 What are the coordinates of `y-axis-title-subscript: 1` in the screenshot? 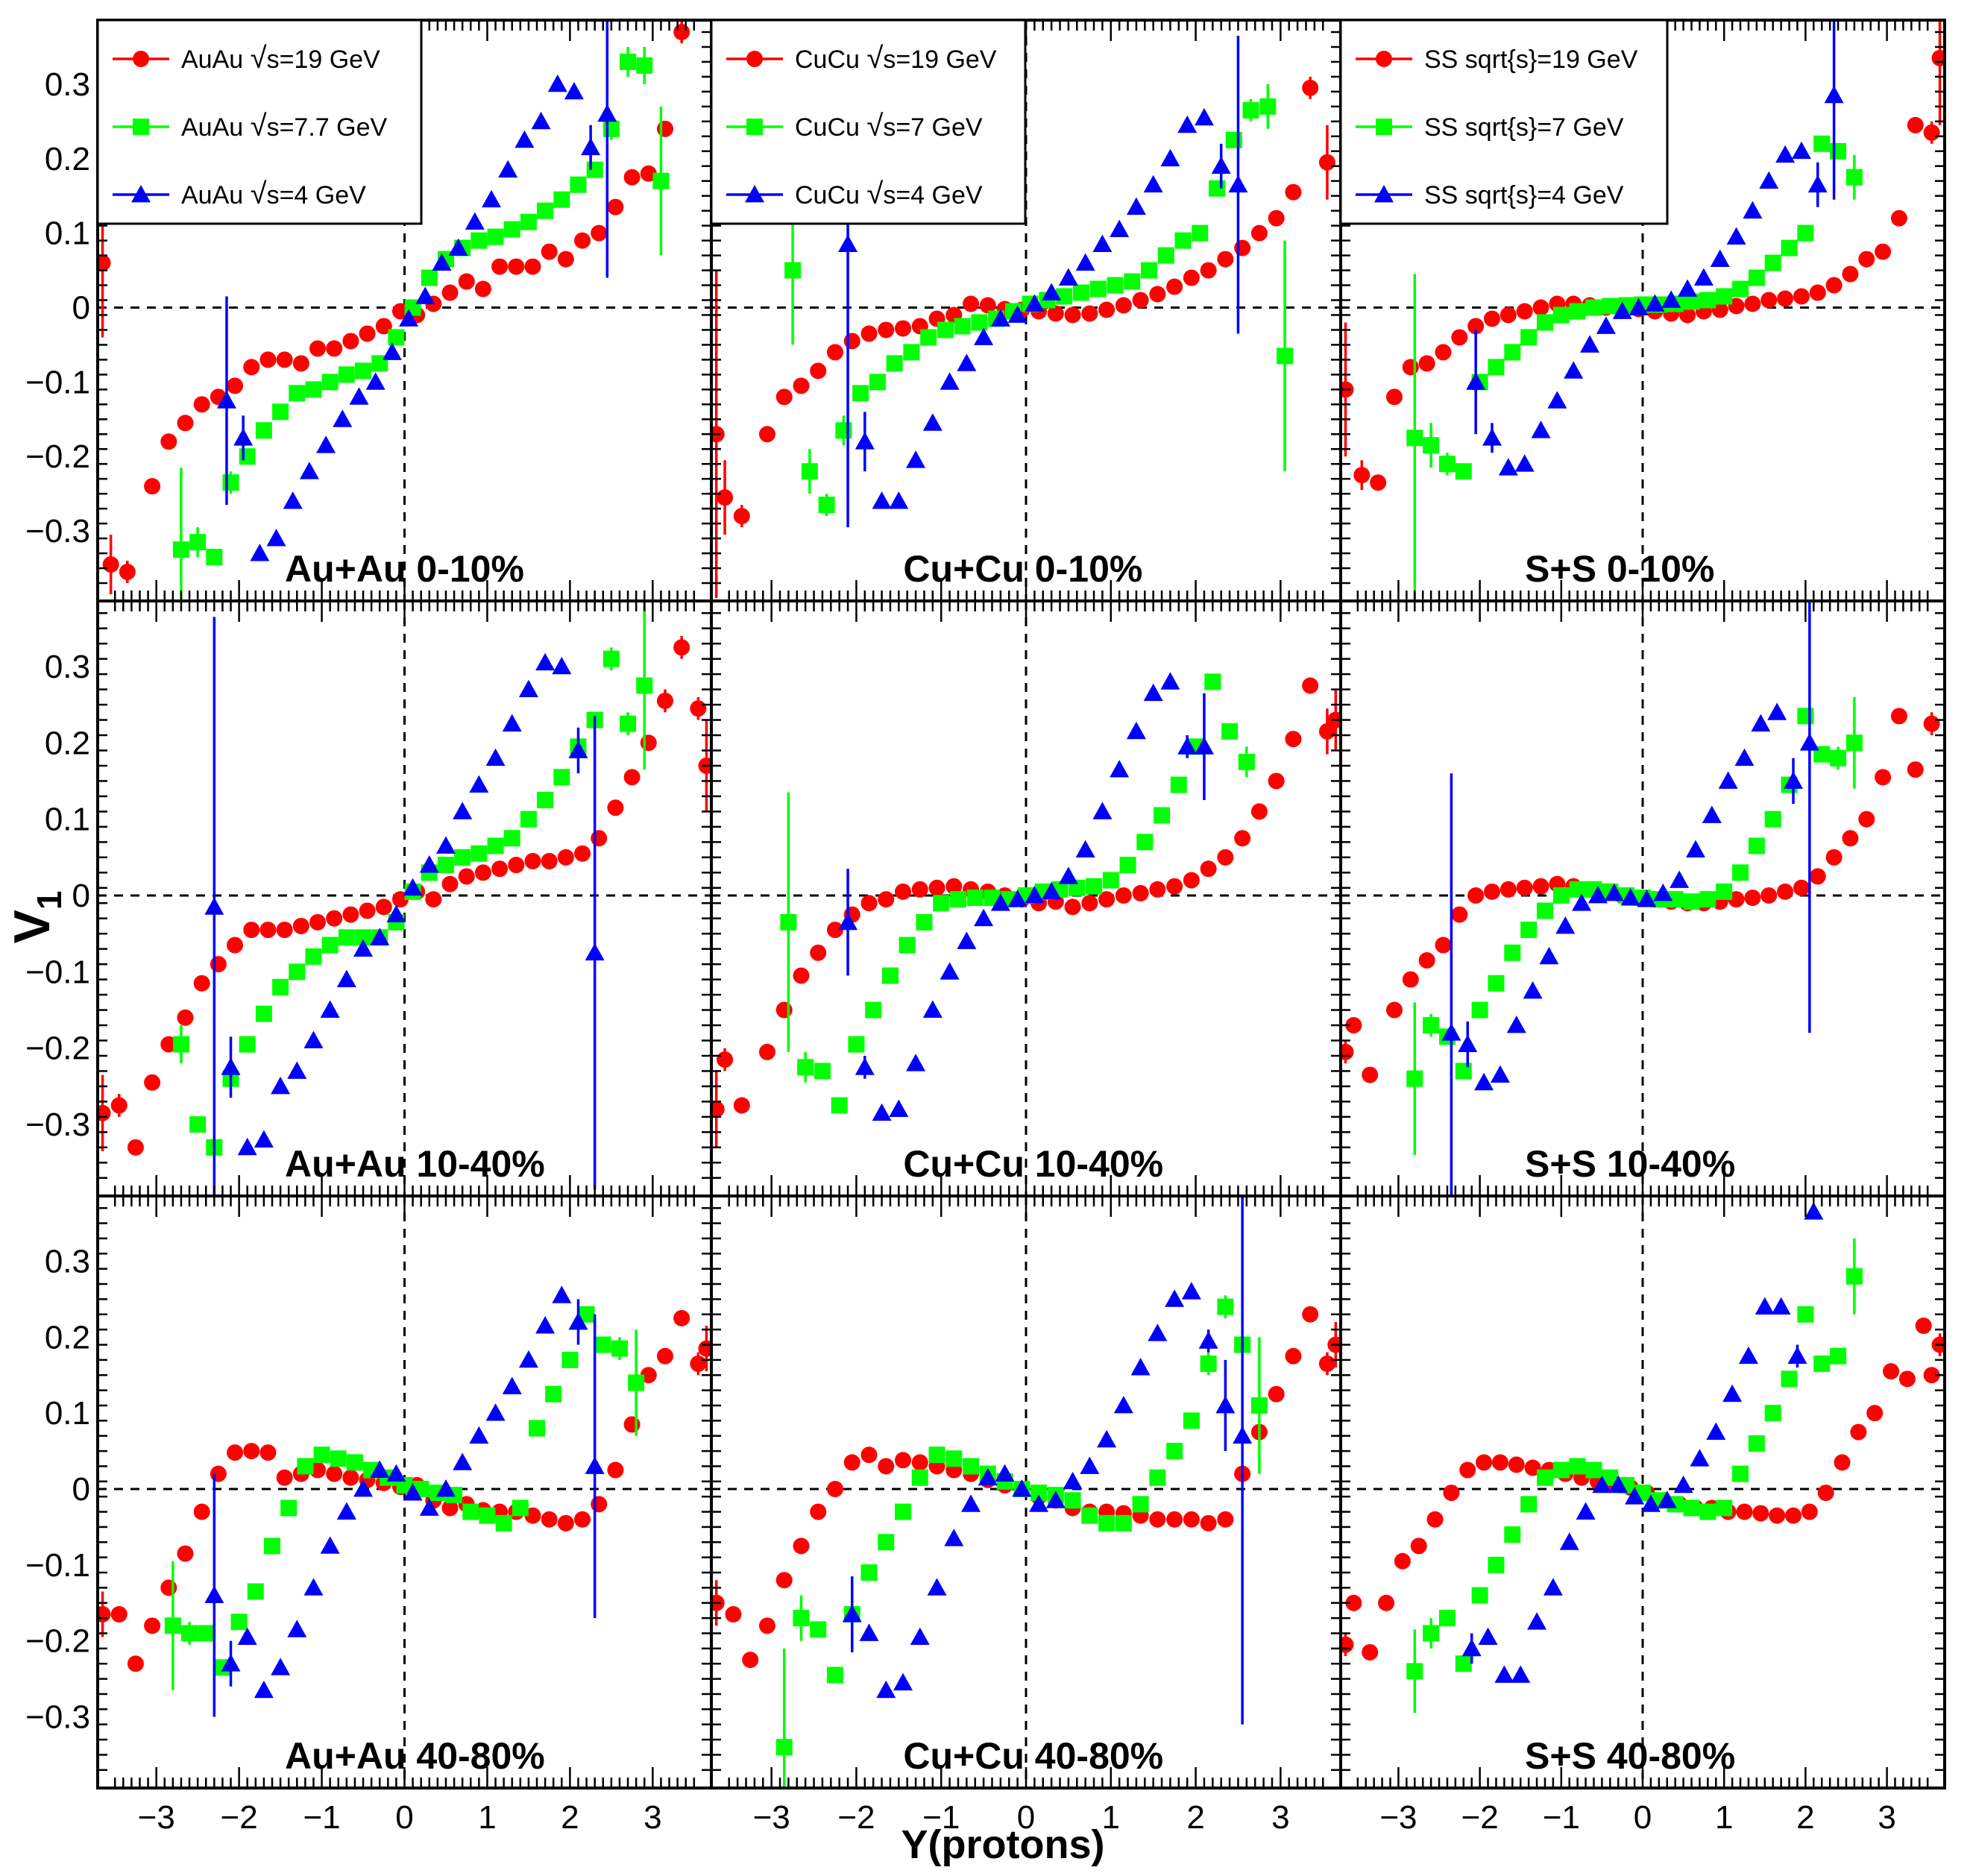 It's located at (50, 900).